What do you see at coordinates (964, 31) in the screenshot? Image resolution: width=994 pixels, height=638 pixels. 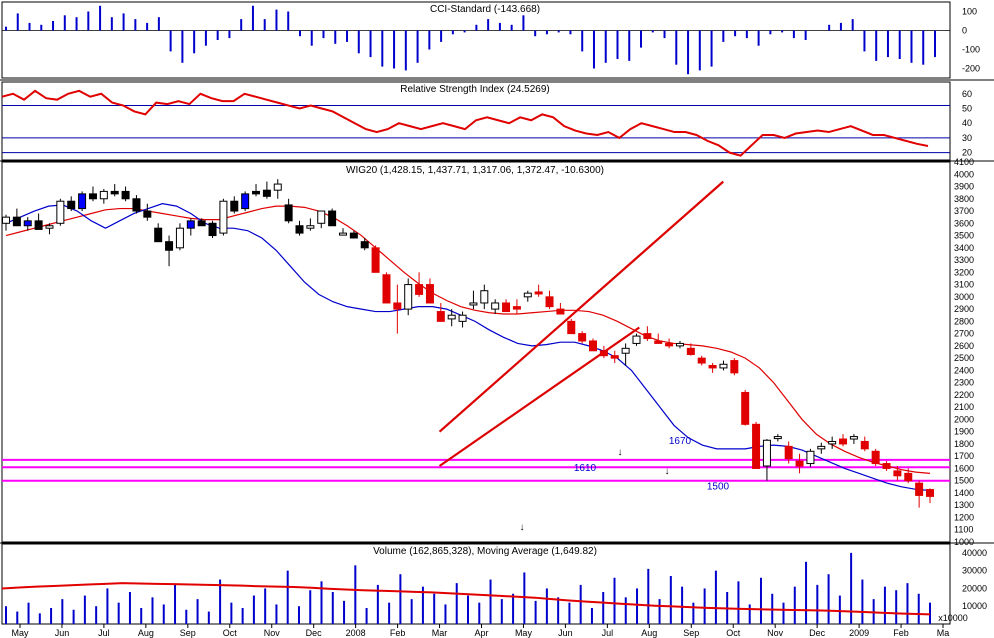 I see `cci-tick-label: 0` at bounding box center [964, 31].